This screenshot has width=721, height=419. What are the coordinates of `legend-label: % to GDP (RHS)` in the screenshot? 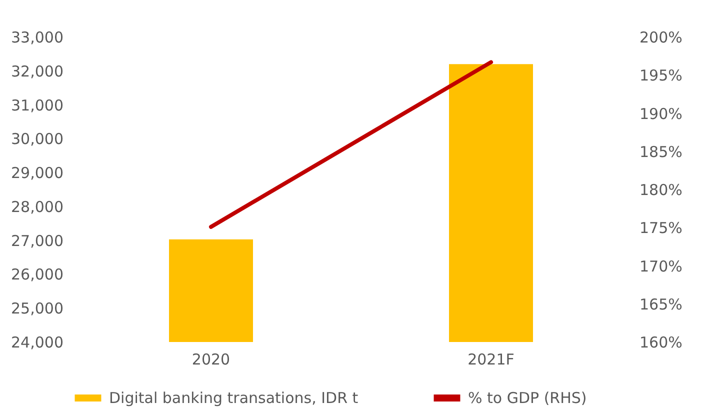 It's located at (527, 398).